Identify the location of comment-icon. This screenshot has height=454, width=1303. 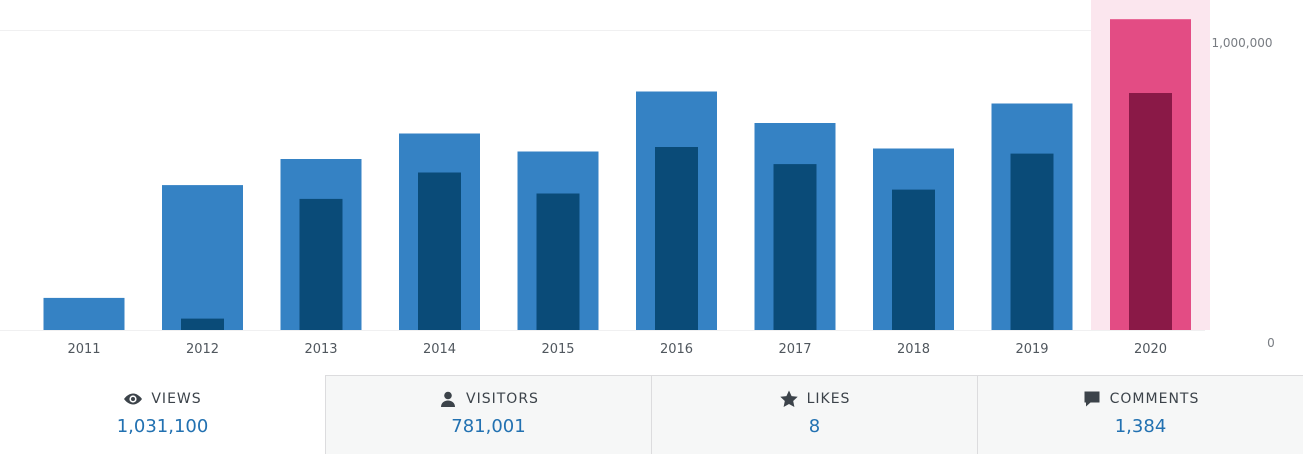
(1092, 399).